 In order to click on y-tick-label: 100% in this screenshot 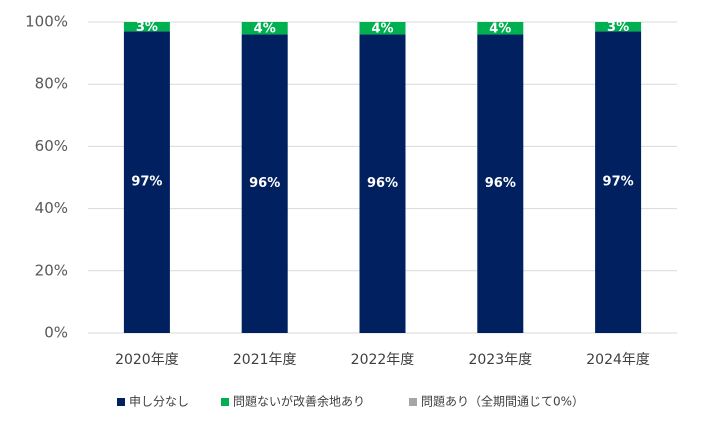, I will do `click(46, 22)`.